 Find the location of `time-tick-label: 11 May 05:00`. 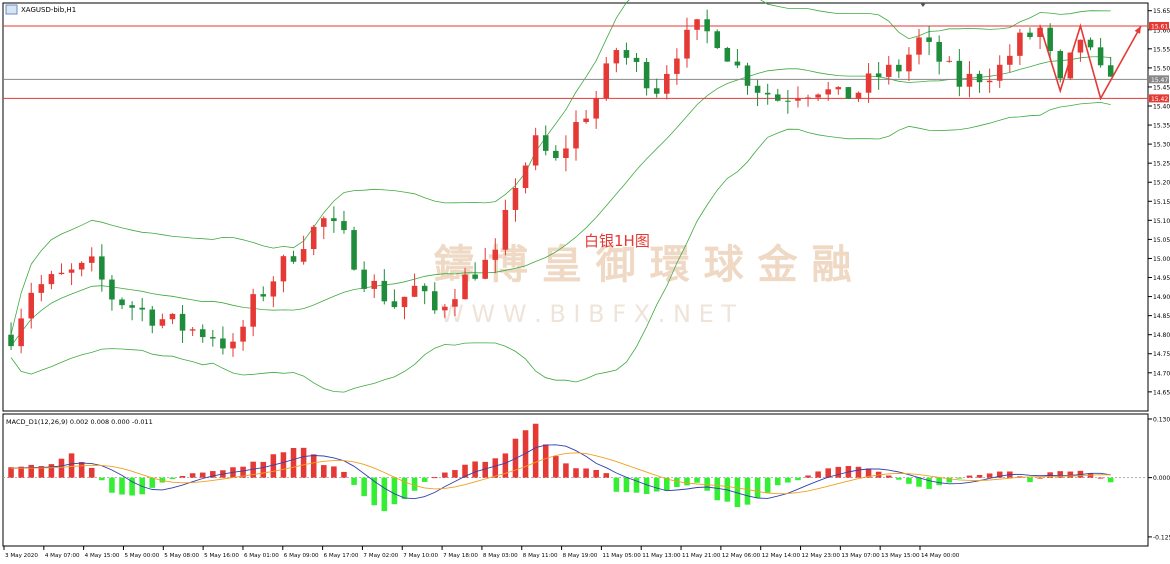

time-tick-label: 11 May 05:00 is located at coordinates (621, 556).